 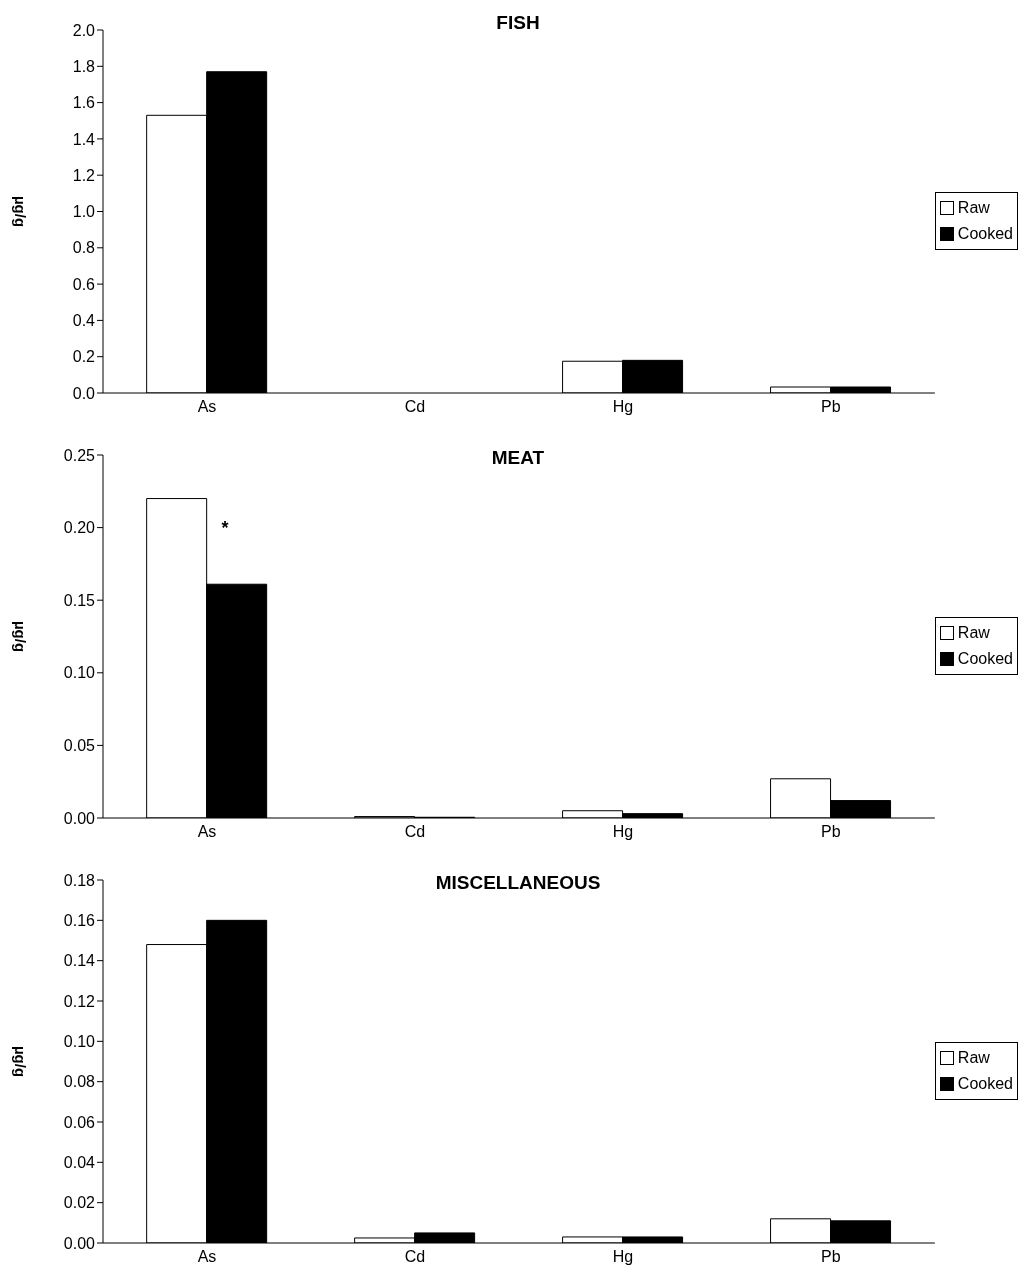 What do you see at coordinates (518, 883) in the screenshot?
I see `chart-title: MISCELLANEOUS` at bounding box center [518, 883].